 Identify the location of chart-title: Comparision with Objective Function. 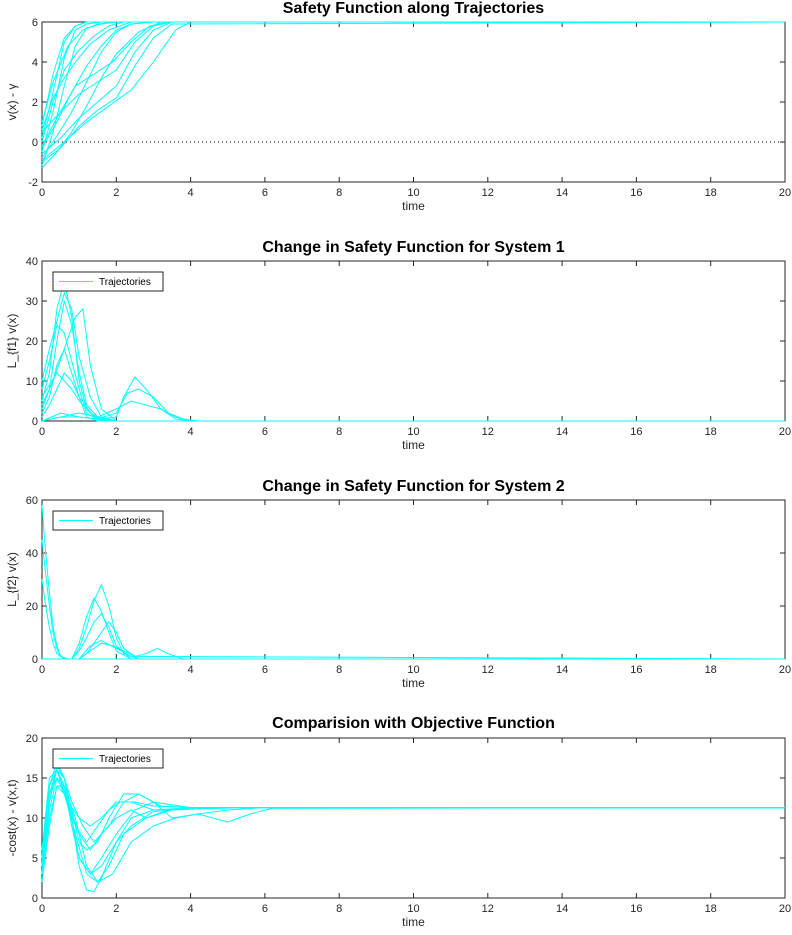
(413, 723).